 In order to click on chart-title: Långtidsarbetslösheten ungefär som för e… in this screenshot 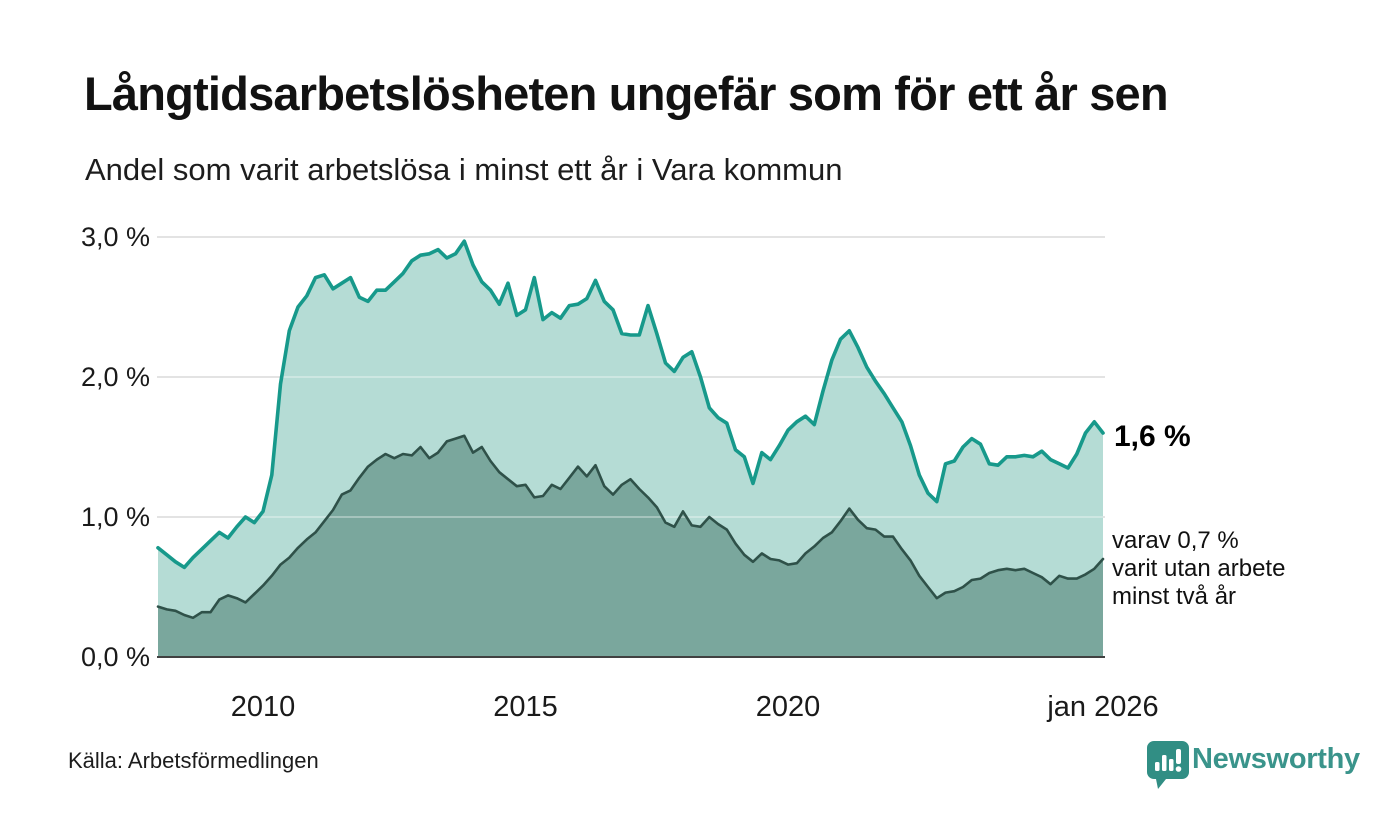, I will do `click(626, 93)`.